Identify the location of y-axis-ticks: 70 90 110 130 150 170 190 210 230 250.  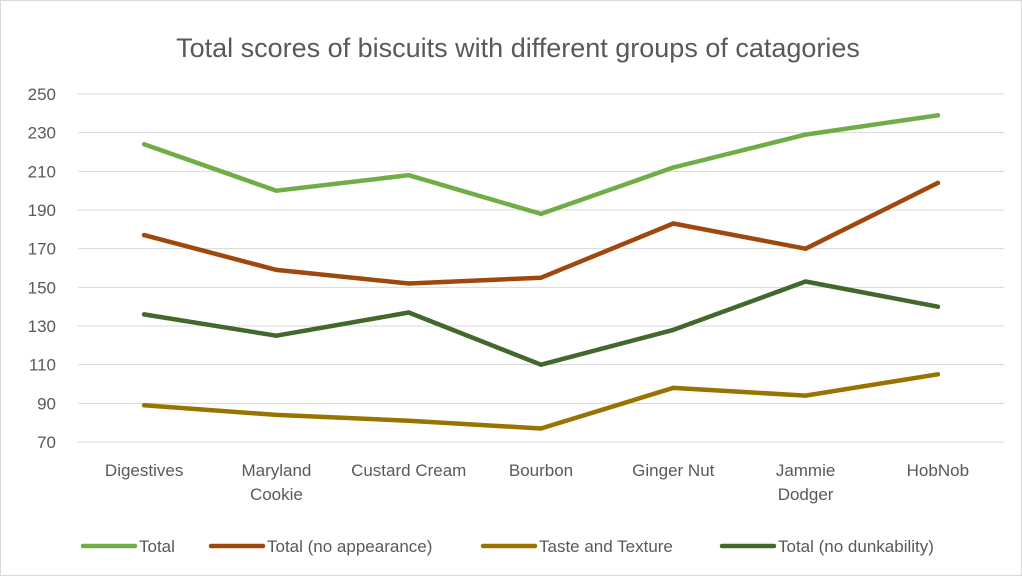
(42, 268).